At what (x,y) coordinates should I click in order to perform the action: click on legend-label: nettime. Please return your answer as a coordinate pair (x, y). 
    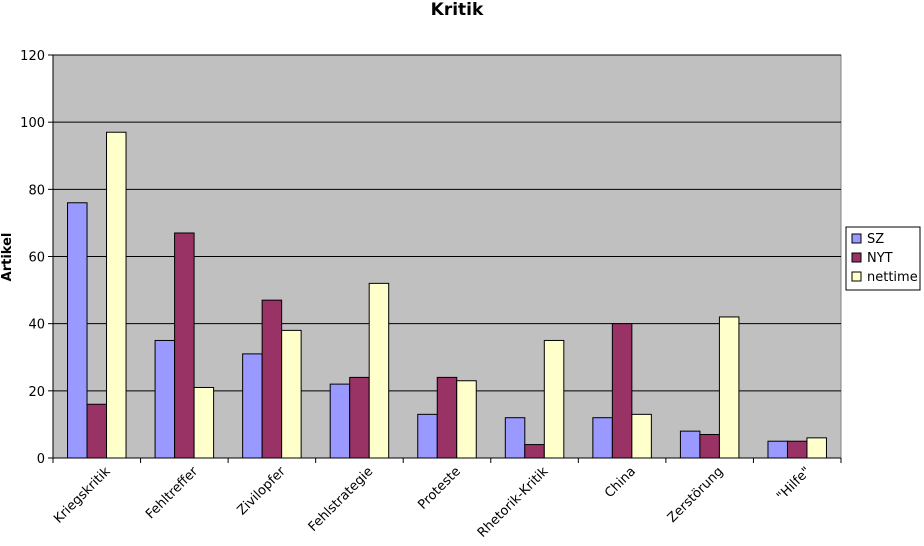
    Looking at the image, I should click on (892, 277).